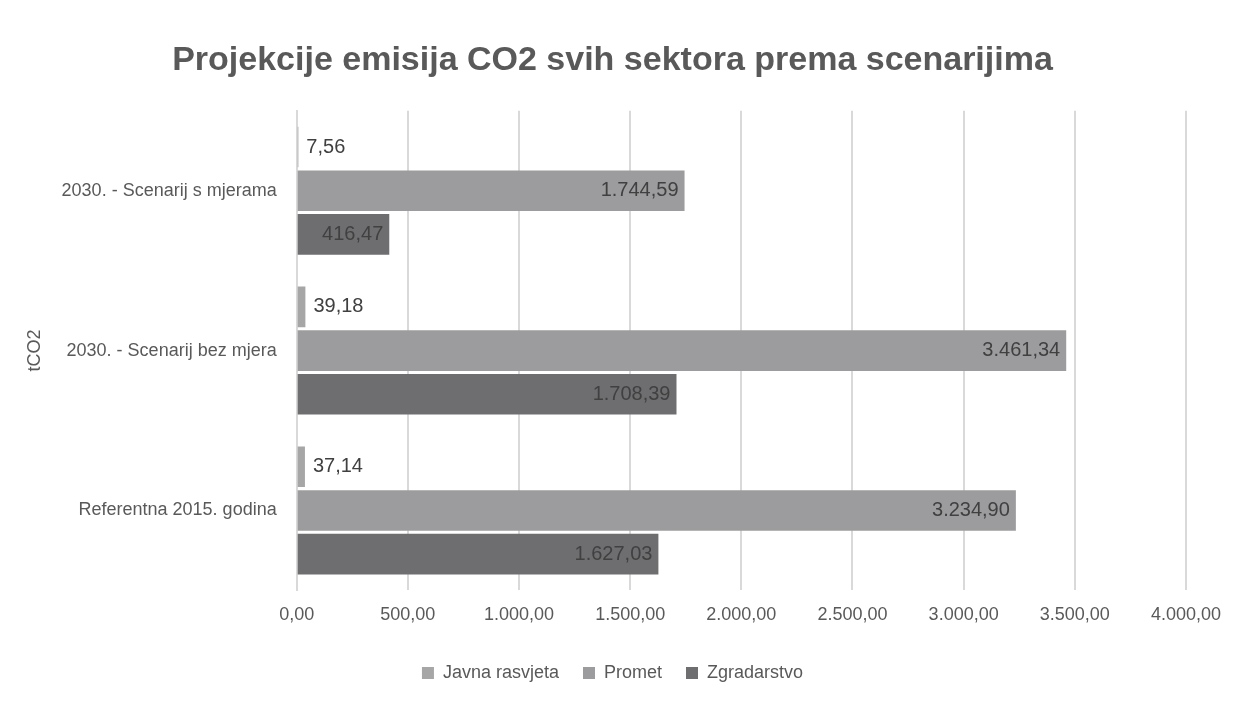 The width and height of the screenshot is (1235, 702). Describe the element at coordinates (501, 671) in the screenshot. I see `legend-label: Javna rasvjeta` at that location.